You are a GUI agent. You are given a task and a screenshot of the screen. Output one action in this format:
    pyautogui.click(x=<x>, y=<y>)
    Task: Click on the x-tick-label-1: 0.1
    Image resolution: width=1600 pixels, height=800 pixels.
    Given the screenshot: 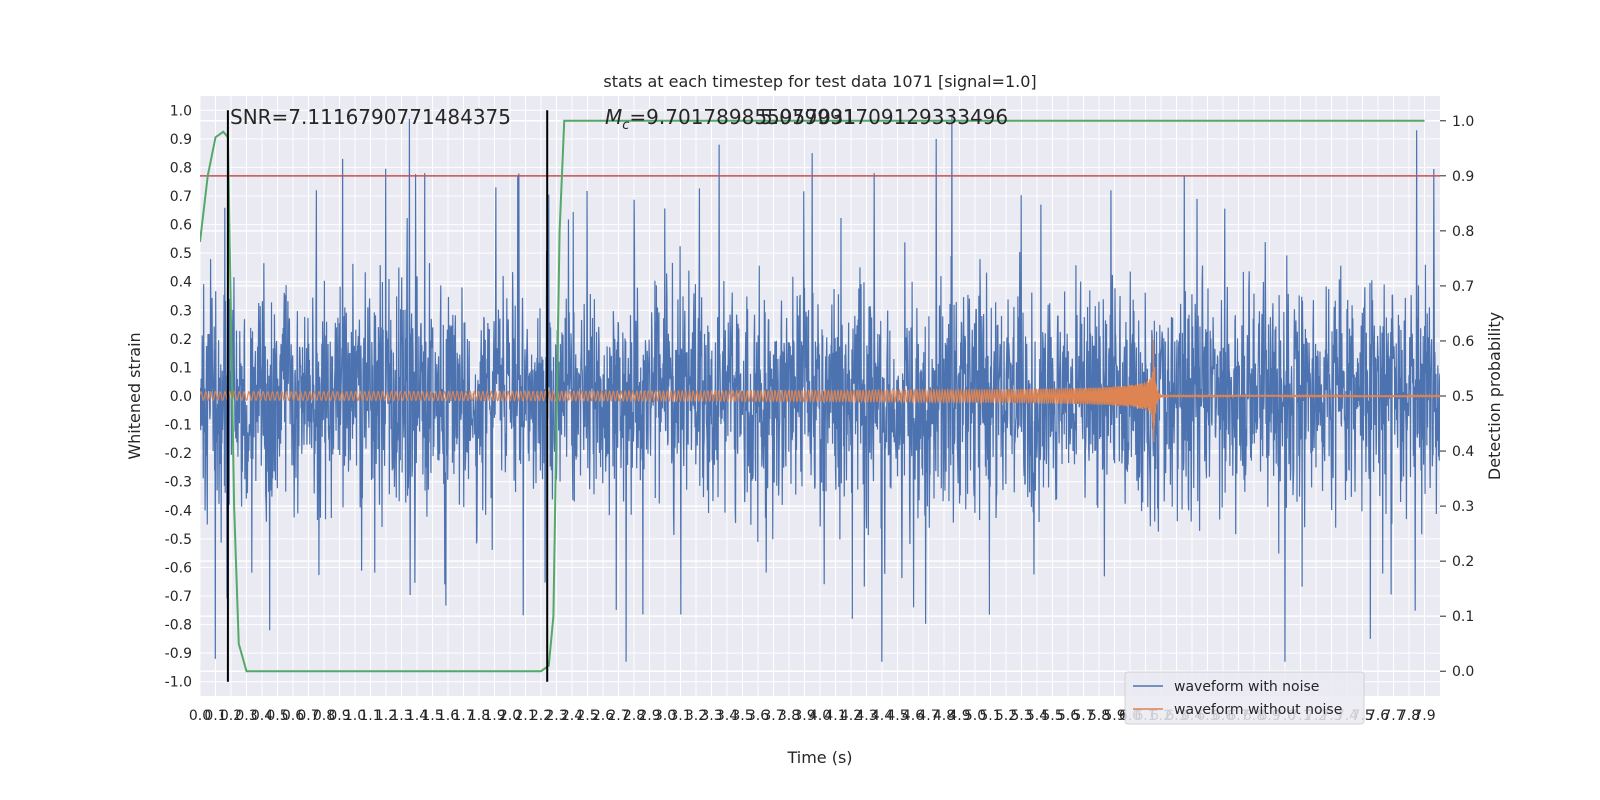 What is the action you would take?
    pyautogui.click(x=215, y=716)
    